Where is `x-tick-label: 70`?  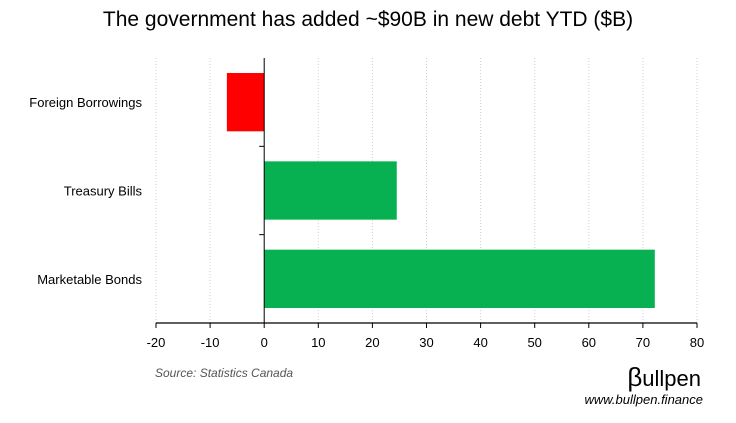 x-tick-label: 70 is located at coordinates (643, 342).